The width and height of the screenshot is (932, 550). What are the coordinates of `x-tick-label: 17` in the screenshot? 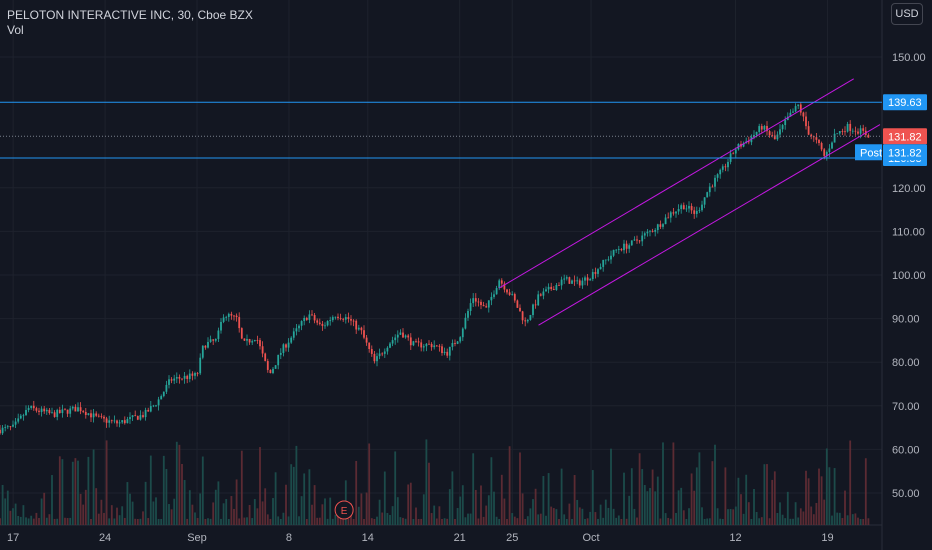 It's located at (13, 538).